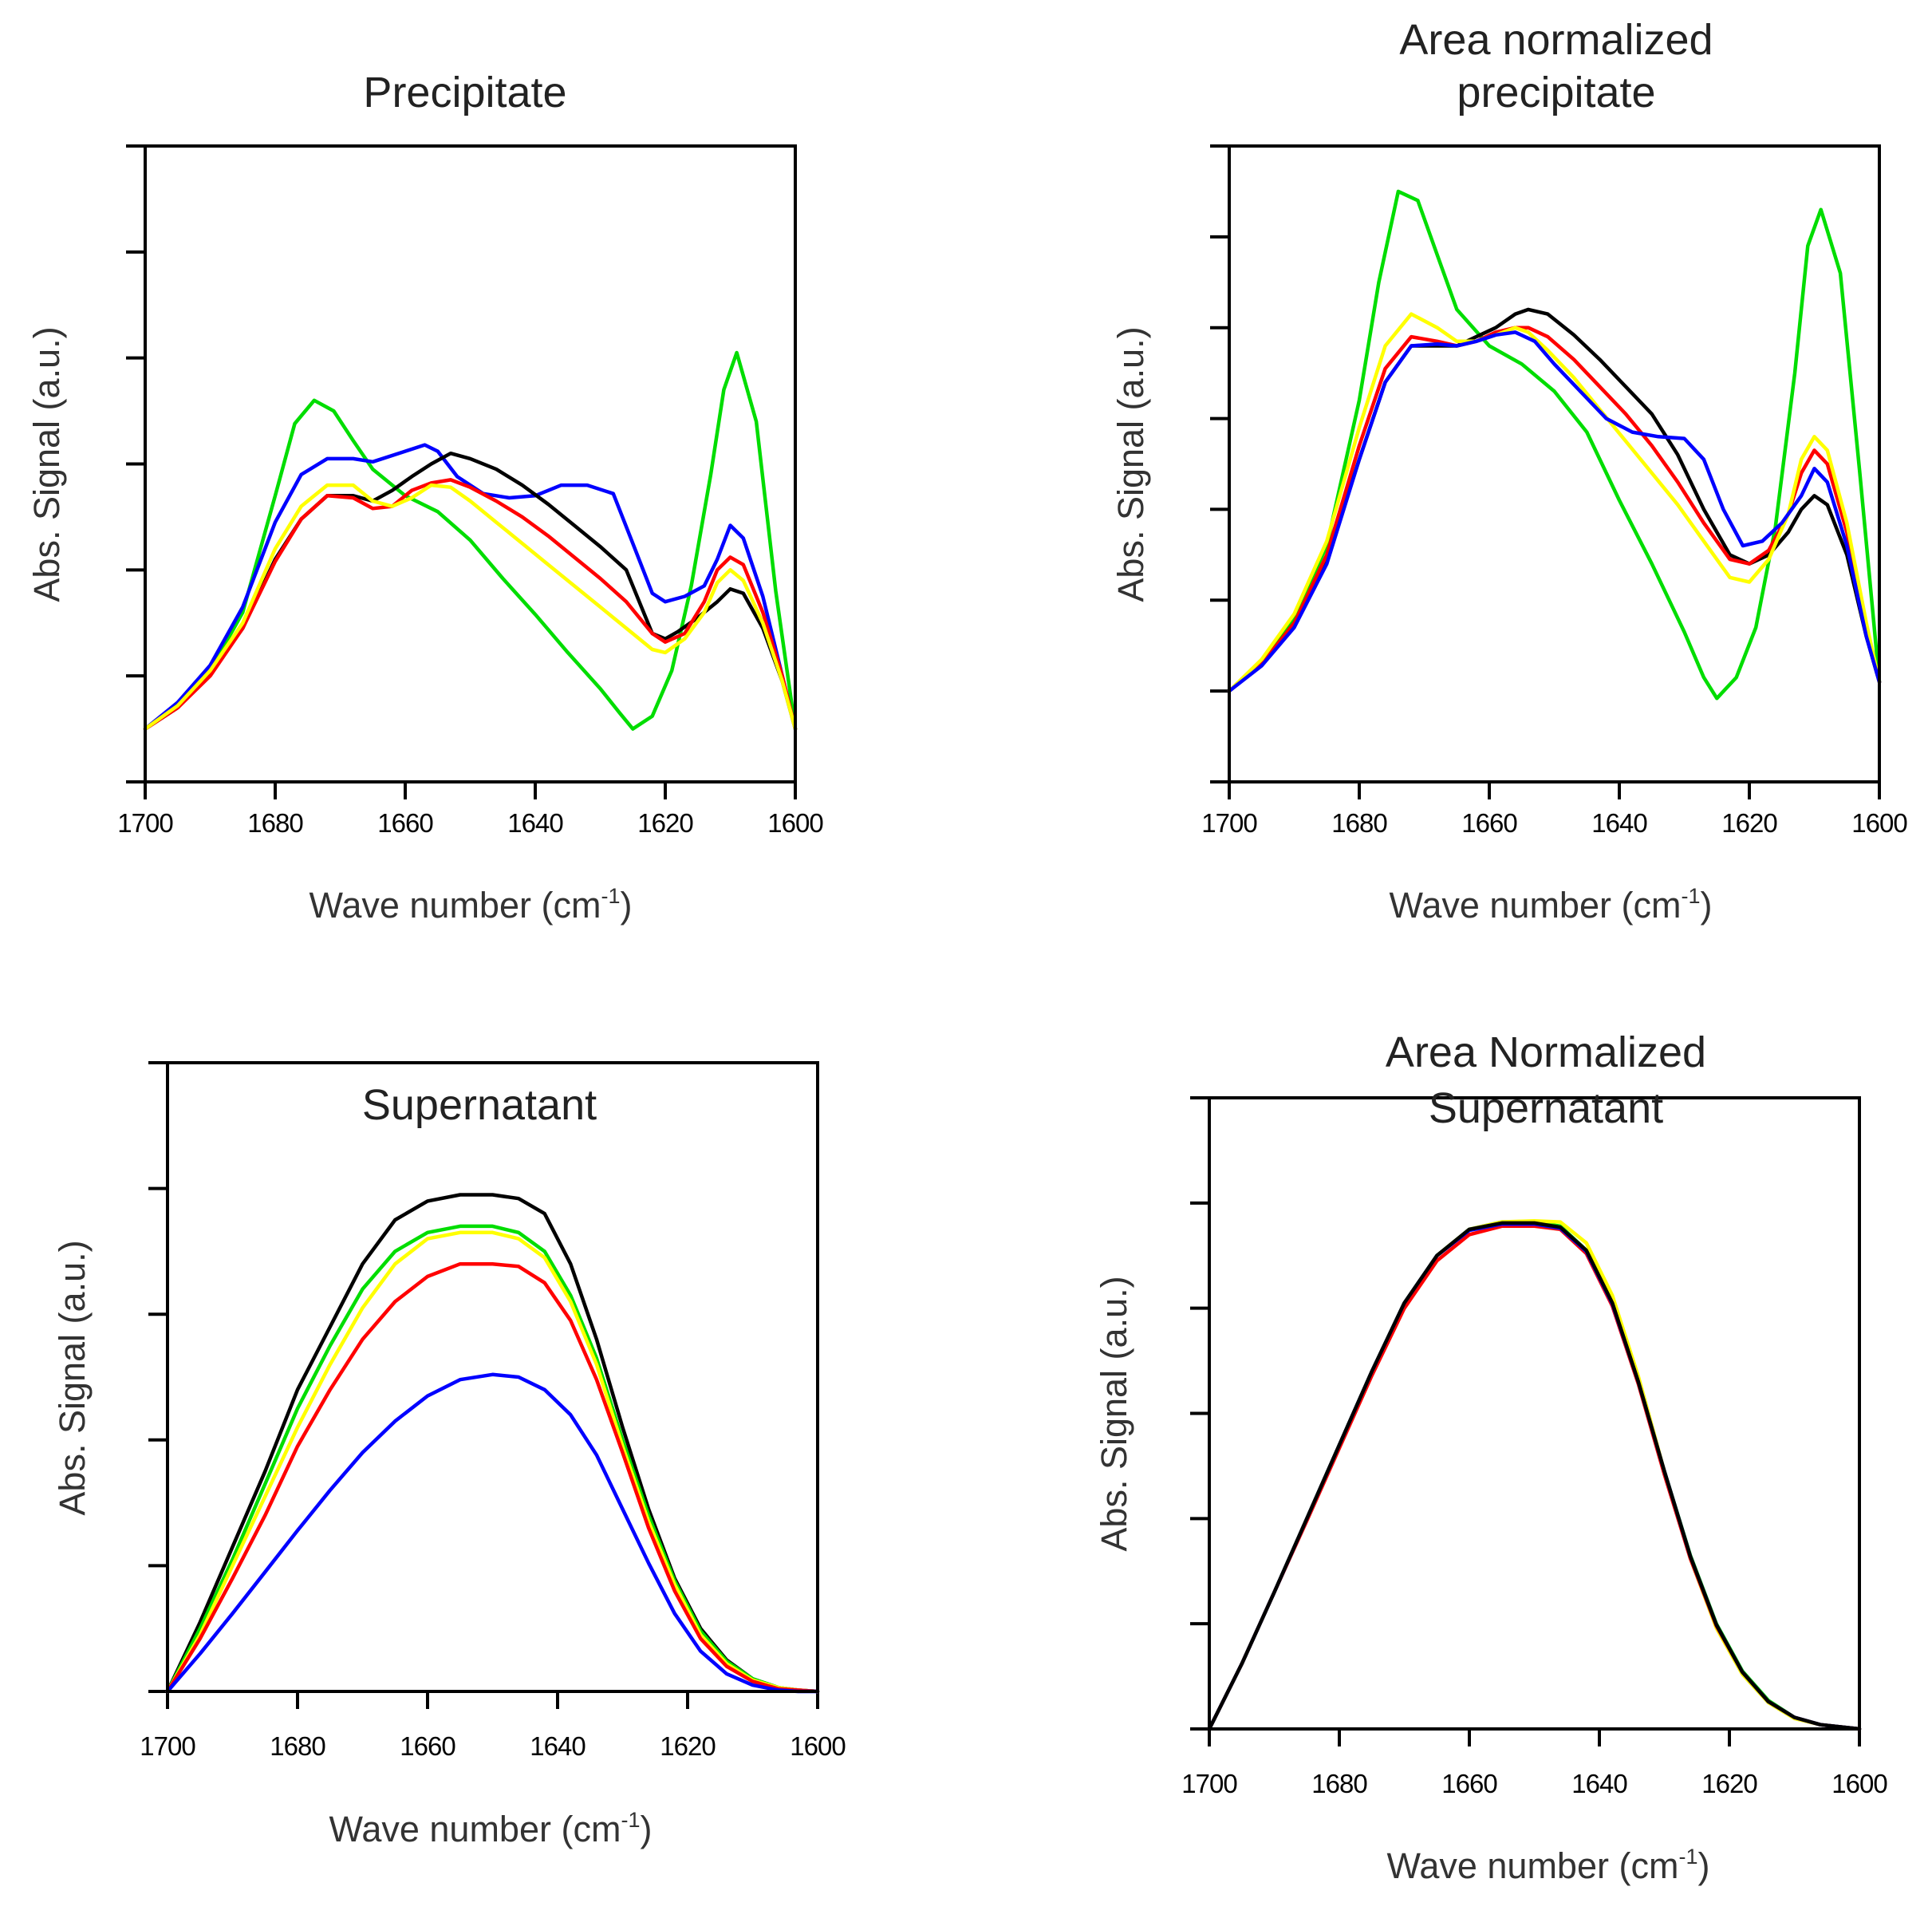 The height and width of the screenshot is (1926, 1932). I want to click on chart-title: Precipitate, so click(464, 92).